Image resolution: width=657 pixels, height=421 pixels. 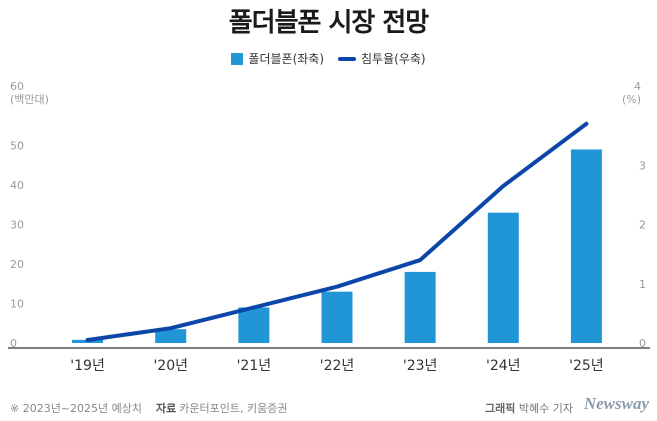 I want to click on left-axis-unit: 60 (백만대), so click(x=29, y=93).